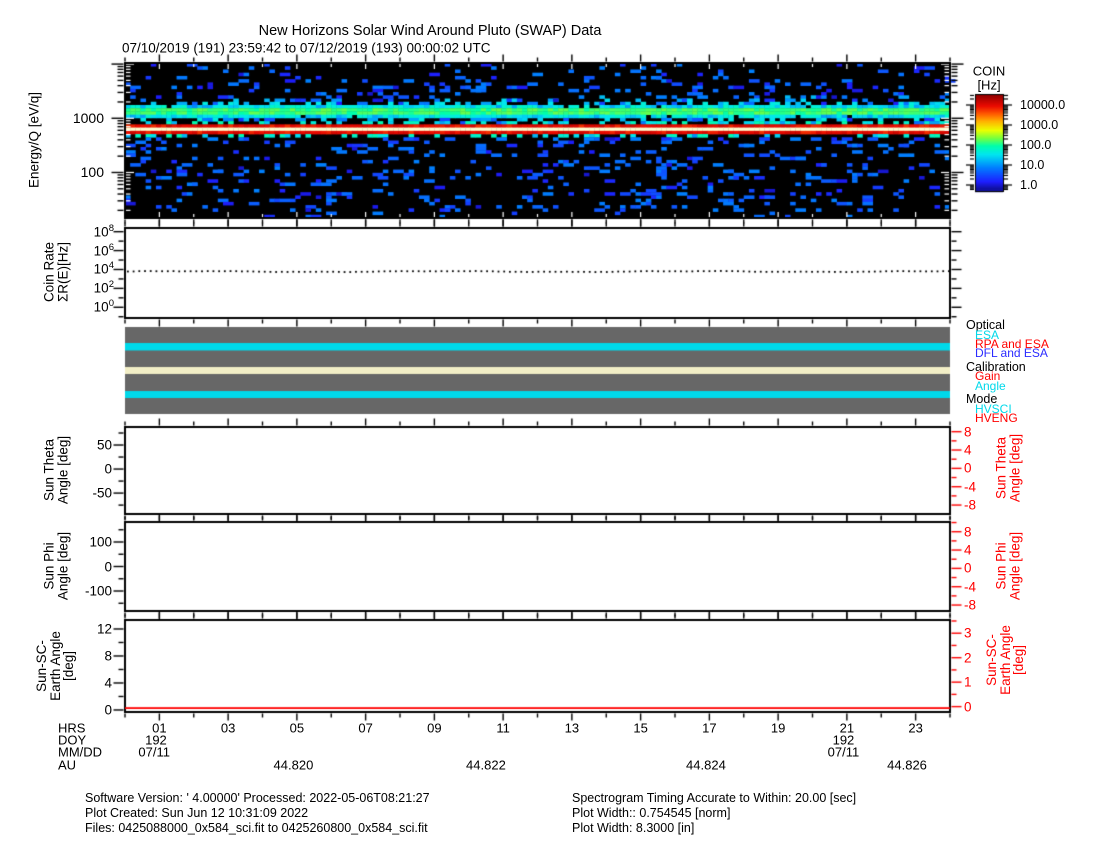  I want to click on sun-theta-tick-label: 0, so click(108, 469).